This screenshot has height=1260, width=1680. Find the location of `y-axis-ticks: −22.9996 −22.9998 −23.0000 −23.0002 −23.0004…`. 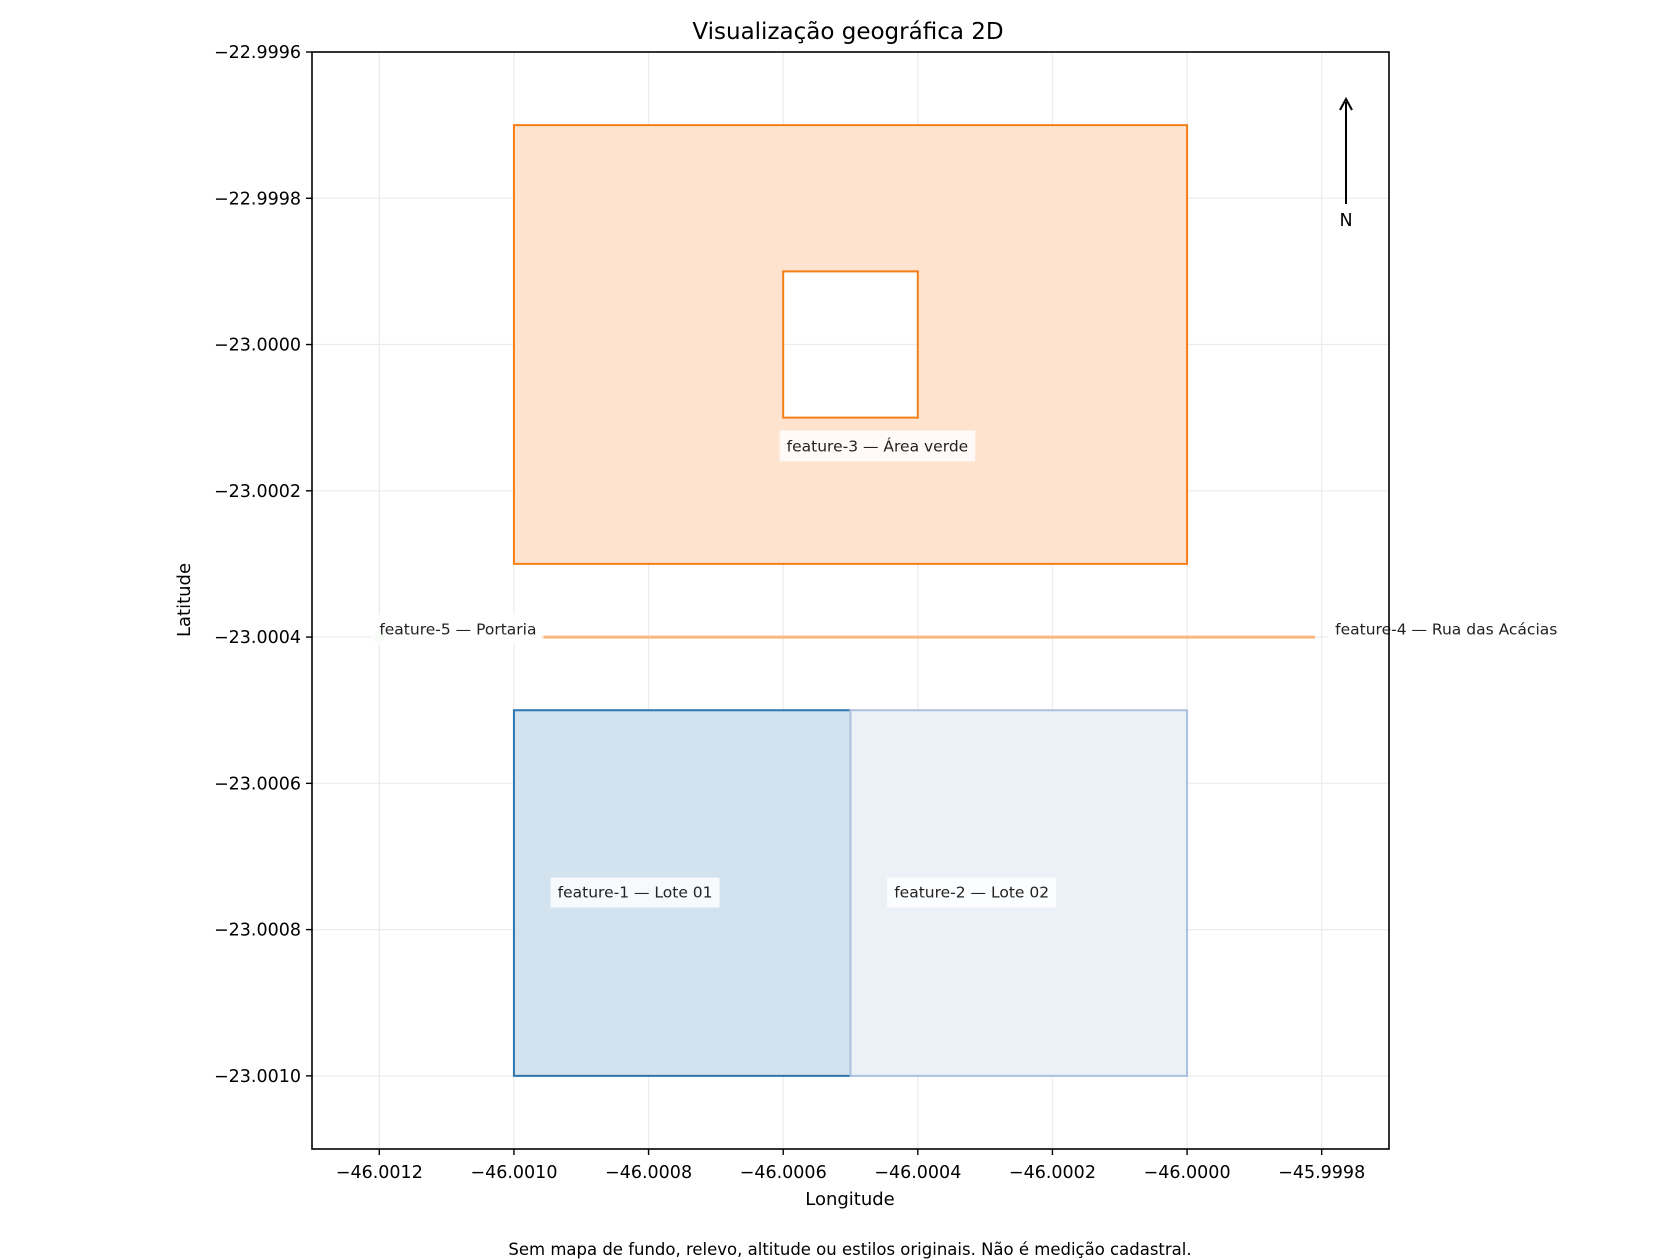

y-axis-ticks: −22.9996 −22.9998 −23.0000 −23.0002 −23.0004… is located at coordinates (263, 565).